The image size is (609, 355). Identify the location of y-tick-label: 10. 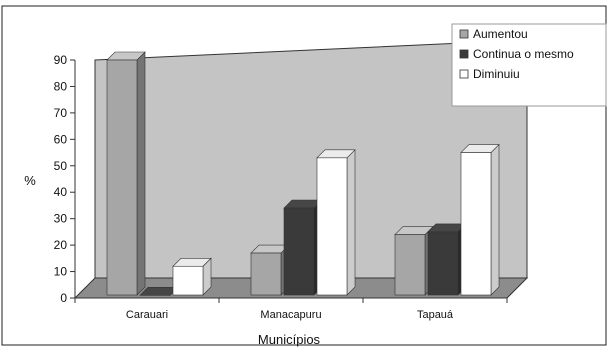
(61, 272).